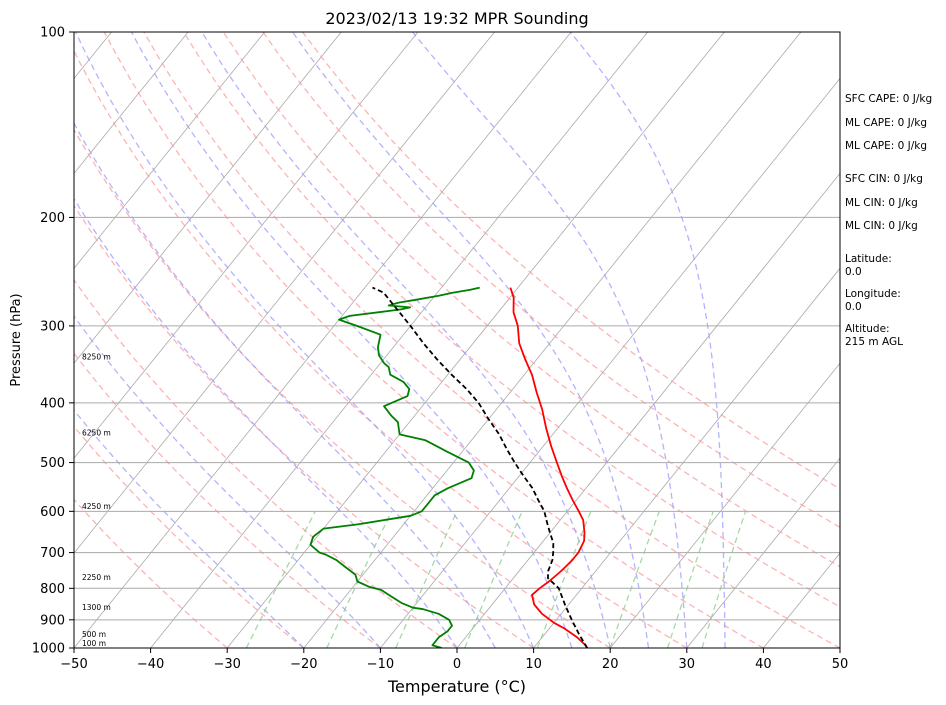 The height and width of the screenshot is (705, 946). I want to click on sfc-cape-text: SFC CAPE: 0 J/kg, so click(889, 99).